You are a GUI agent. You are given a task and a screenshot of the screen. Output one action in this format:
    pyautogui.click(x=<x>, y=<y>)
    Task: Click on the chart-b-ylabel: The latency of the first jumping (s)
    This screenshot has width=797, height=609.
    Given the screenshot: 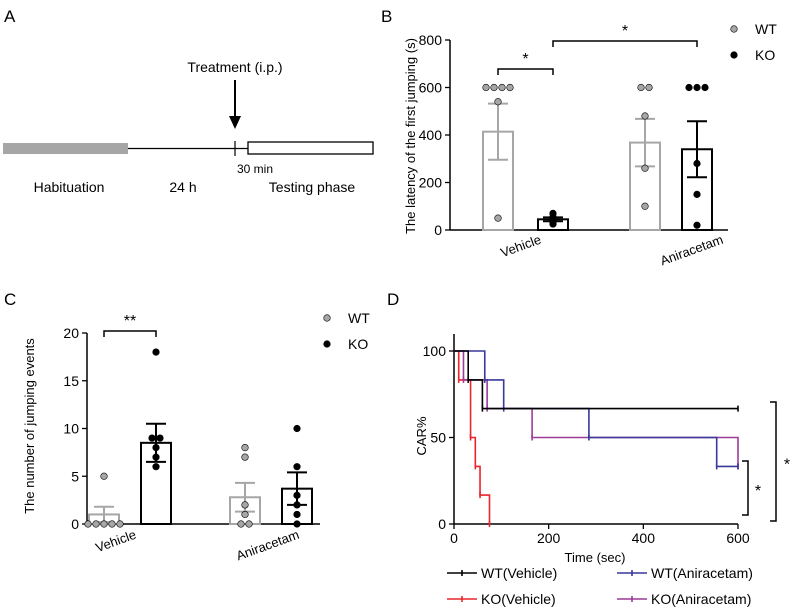 What is the action you would take?
    pyautogui.click(x=410, y=136)
    